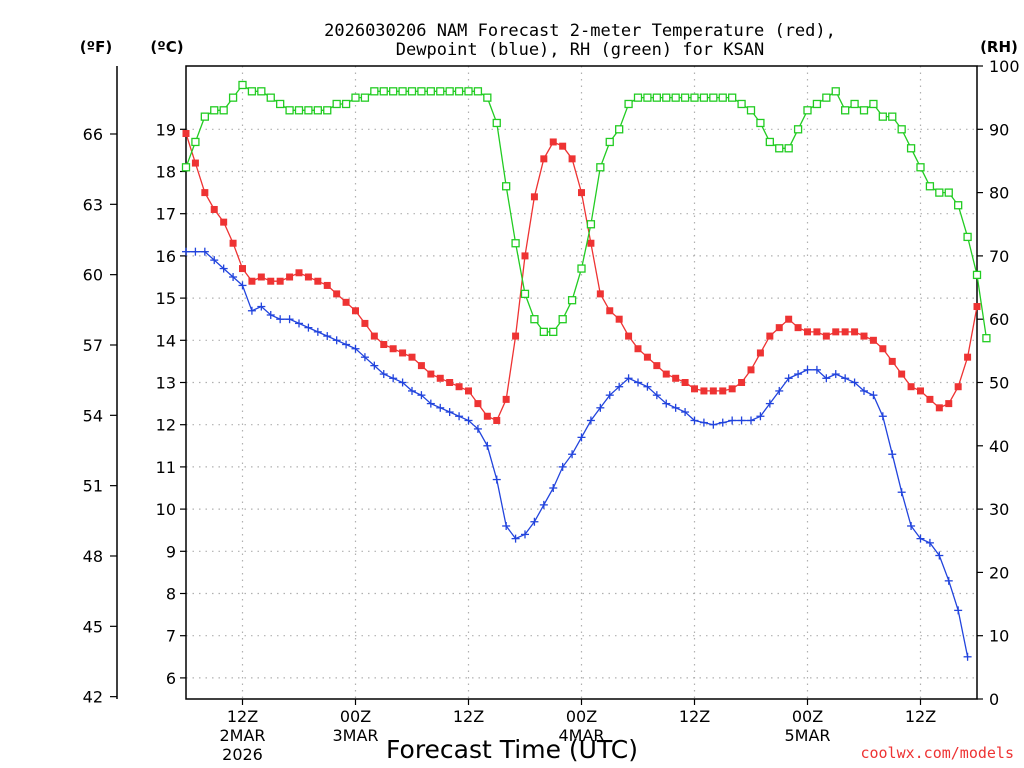 This screenshot has width=1024, height=768. What do you see at coordinates (807, 735) in the screenshot?
I see `time-tick-date-label: 5MAR` at bounding box center [807, 735].